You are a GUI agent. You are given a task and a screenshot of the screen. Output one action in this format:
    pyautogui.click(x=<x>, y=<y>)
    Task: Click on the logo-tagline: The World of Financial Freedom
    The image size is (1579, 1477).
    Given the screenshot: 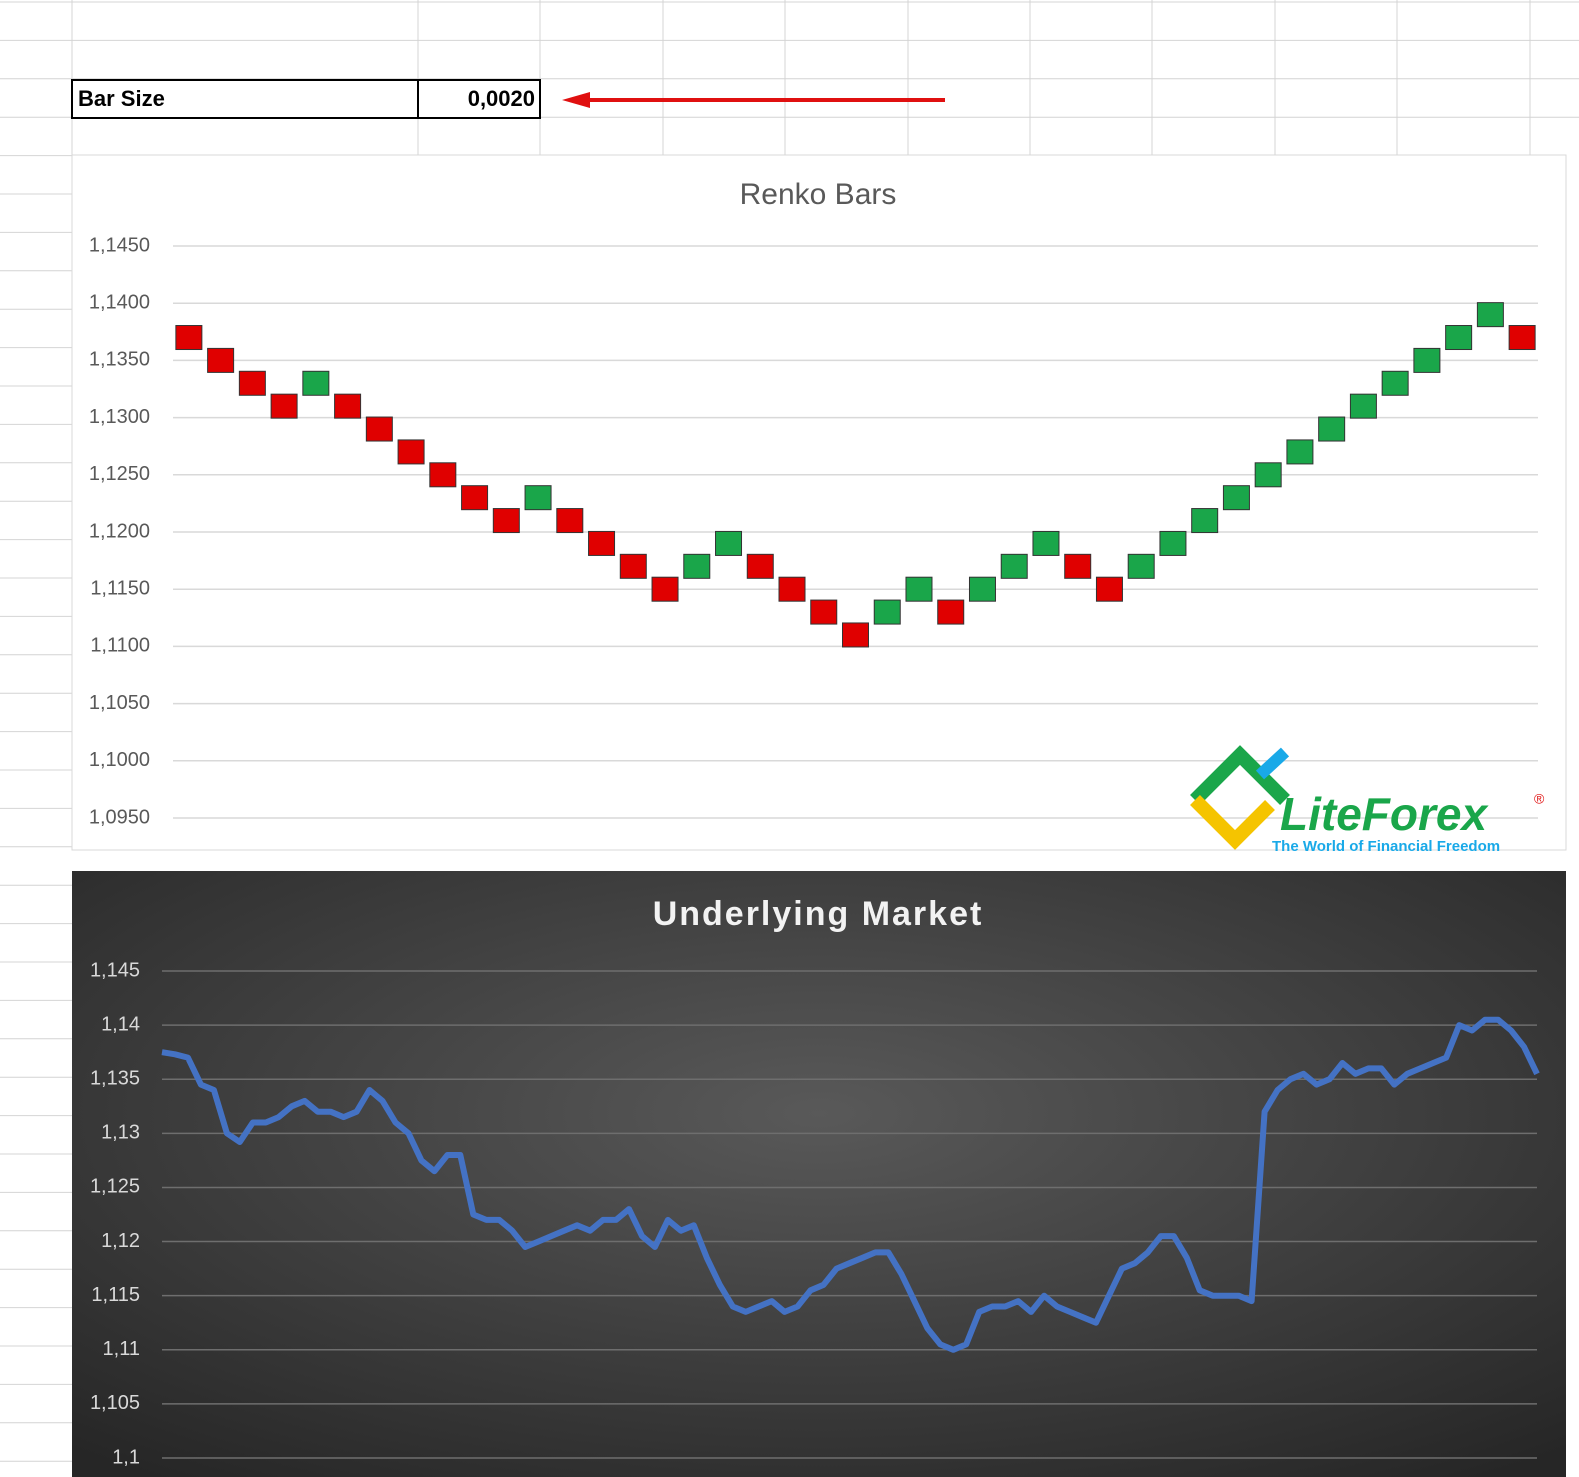 What is the action you would take?
    pyautogui.click(x=1386, y=846)
    